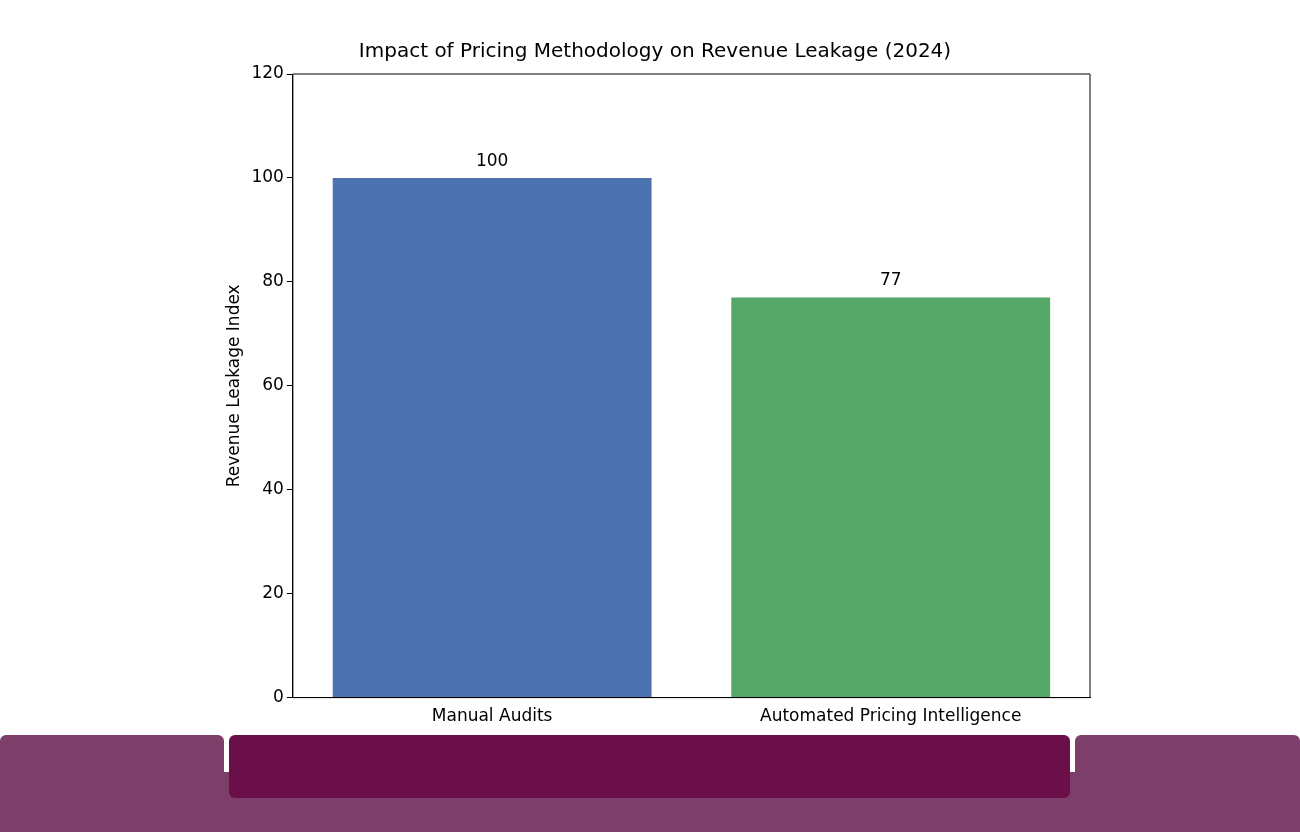 The image size is (1300, 832). Describe the element at coordinates (492, 159) in the screenshot. I see `data-label: 100` at that location.